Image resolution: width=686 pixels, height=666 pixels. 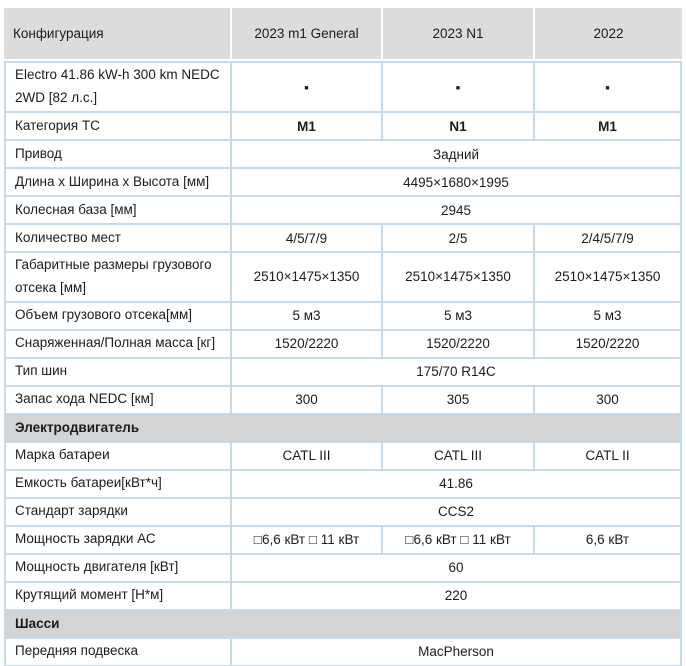 What do you see at coordinates (607, 239) in the screenshot?
I see `cell-value: 2/4/5/7/9` at bounding box center [607, 239].